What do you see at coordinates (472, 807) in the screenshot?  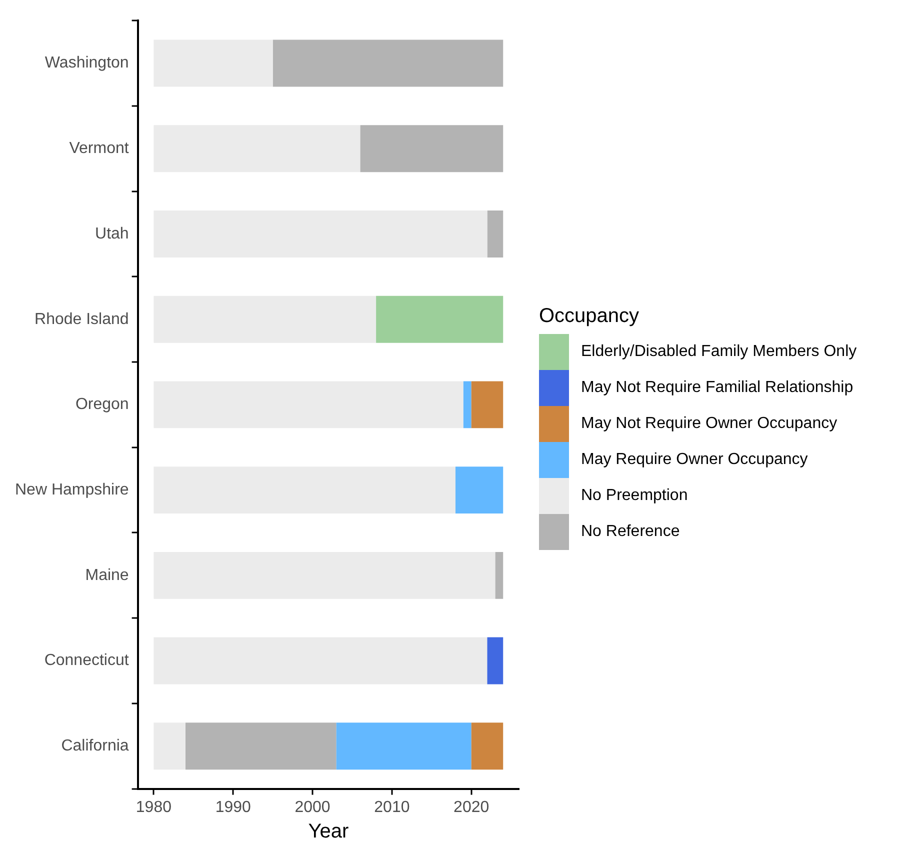 I see `x-tick-label: 2020` at bounding box center [472, 807].